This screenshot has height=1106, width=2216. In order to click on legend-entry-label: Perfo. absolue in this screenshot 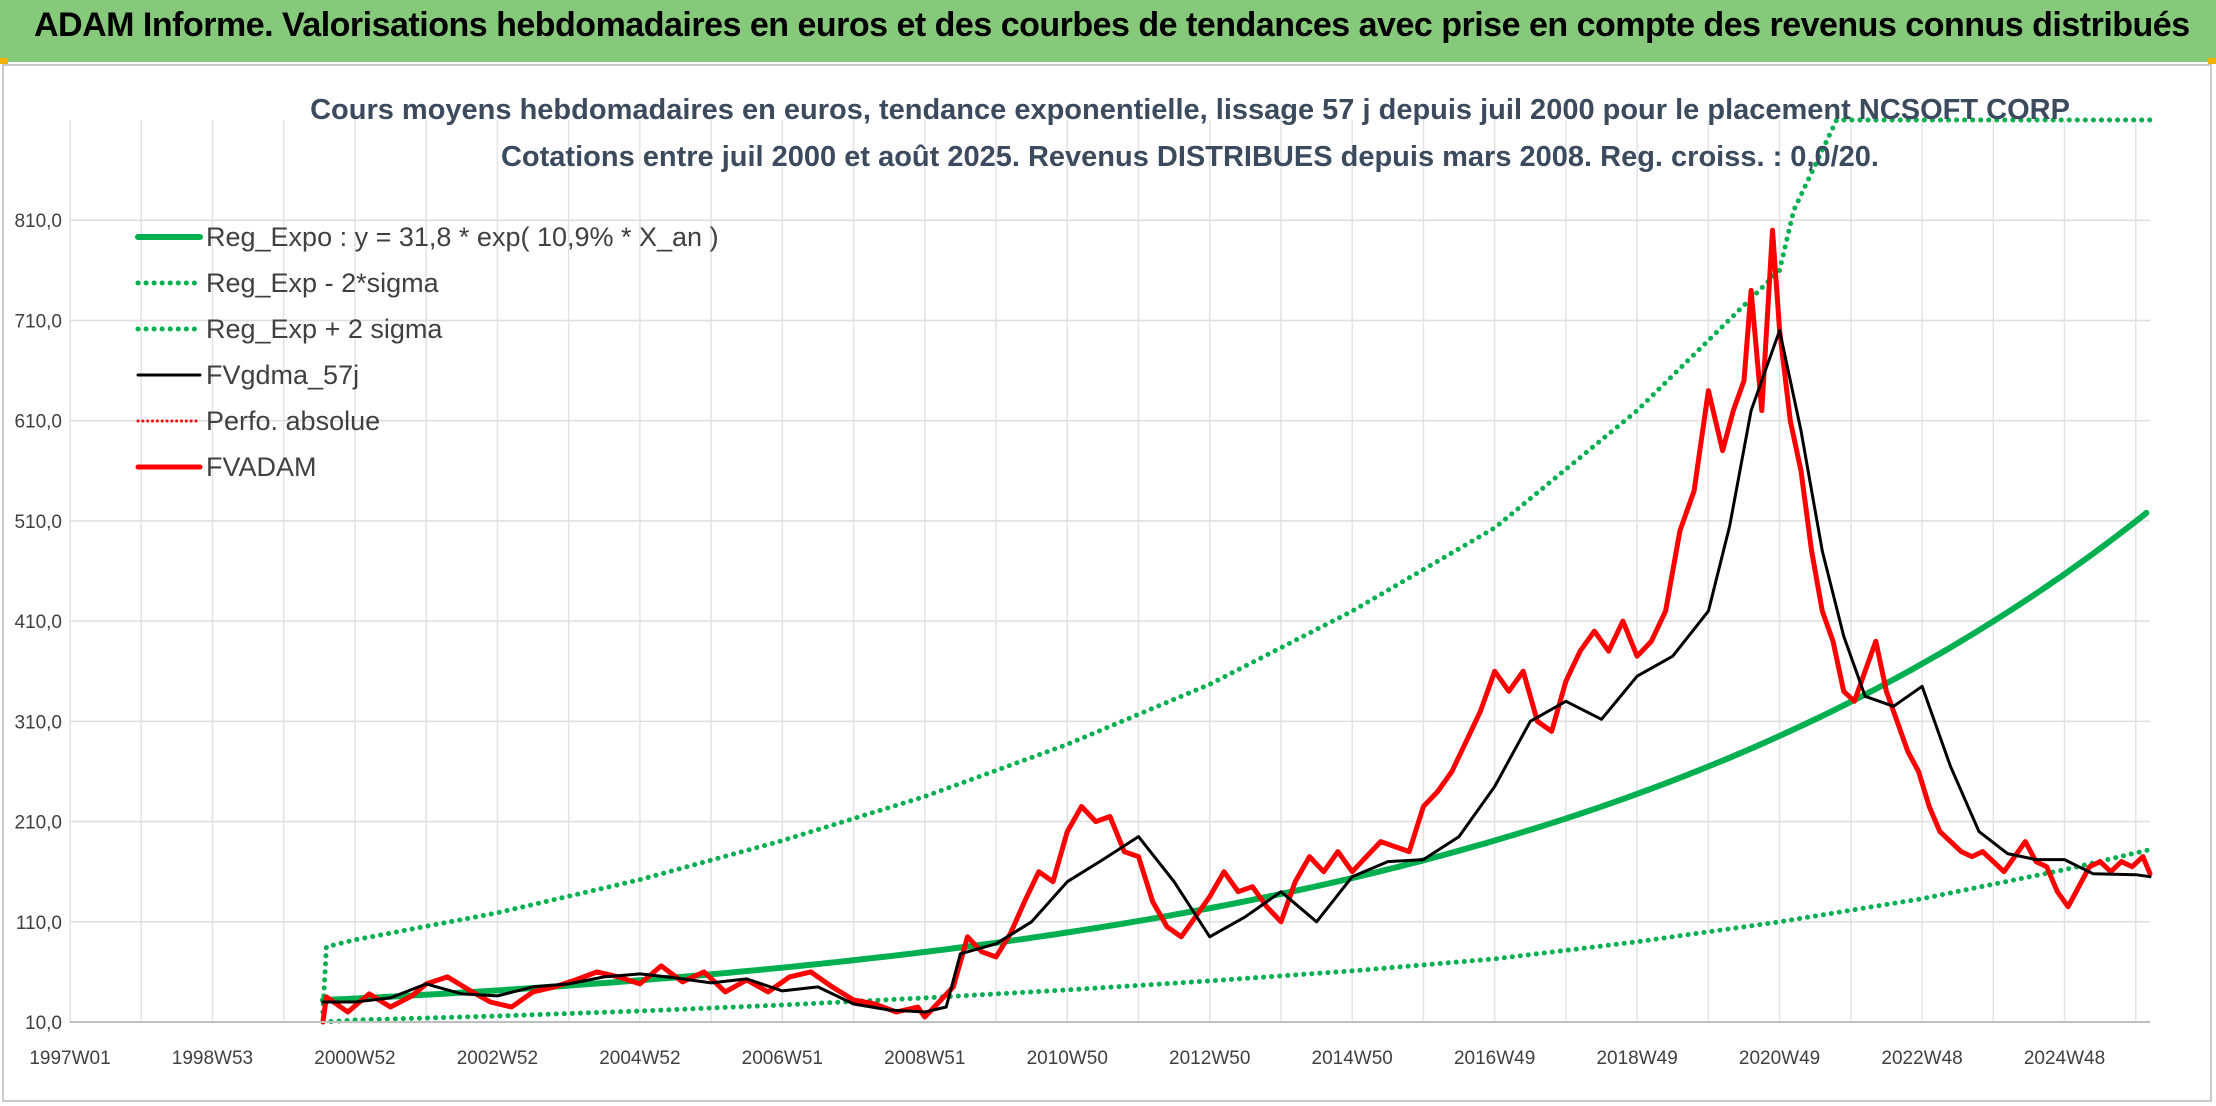, I will do `click(293, 421)`.